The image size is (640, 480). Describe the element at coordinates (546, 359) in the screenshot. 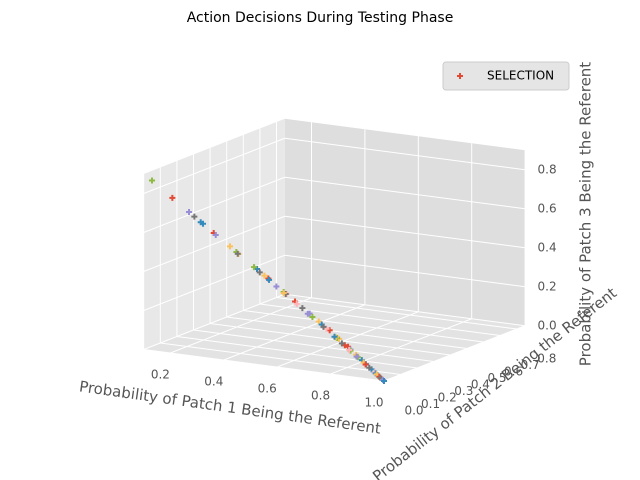

I see `y-tick-label: 0.8` at that location.